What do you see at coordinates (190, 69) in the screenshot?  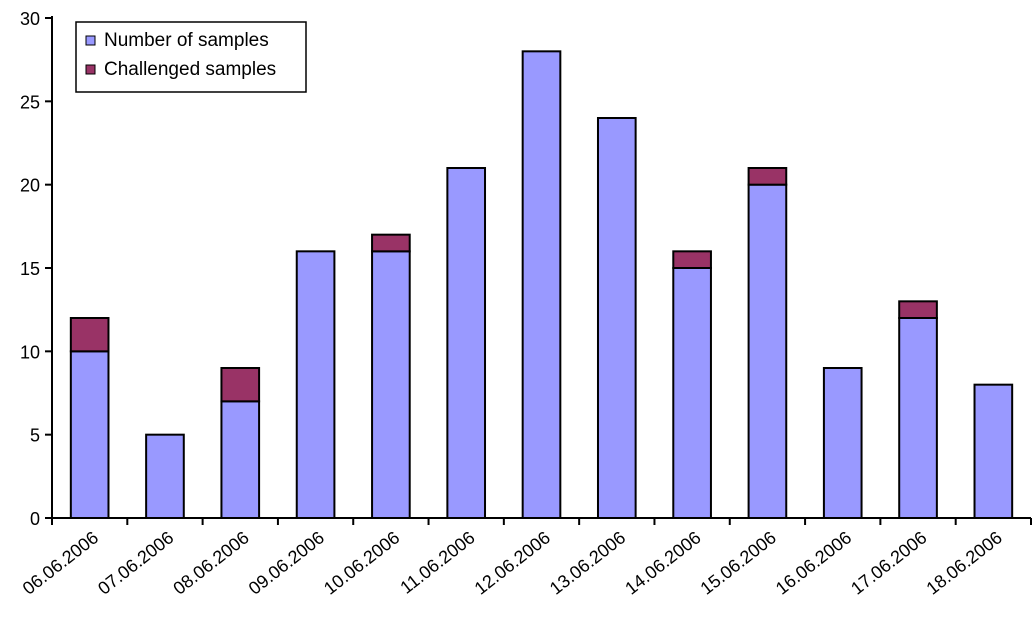 I see `legend-label: Challenged samples` at bounding box center [190, 69].